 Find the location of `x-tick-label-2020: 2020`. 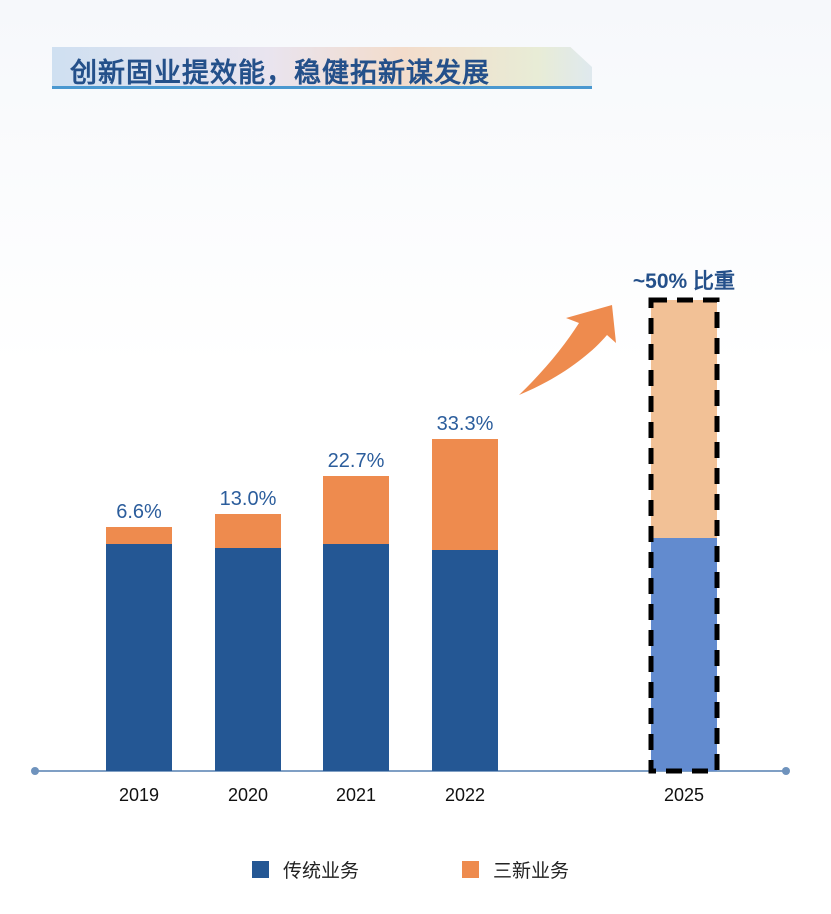

x-tick-label-2020: 2020 is located at coordinates (248, 795).